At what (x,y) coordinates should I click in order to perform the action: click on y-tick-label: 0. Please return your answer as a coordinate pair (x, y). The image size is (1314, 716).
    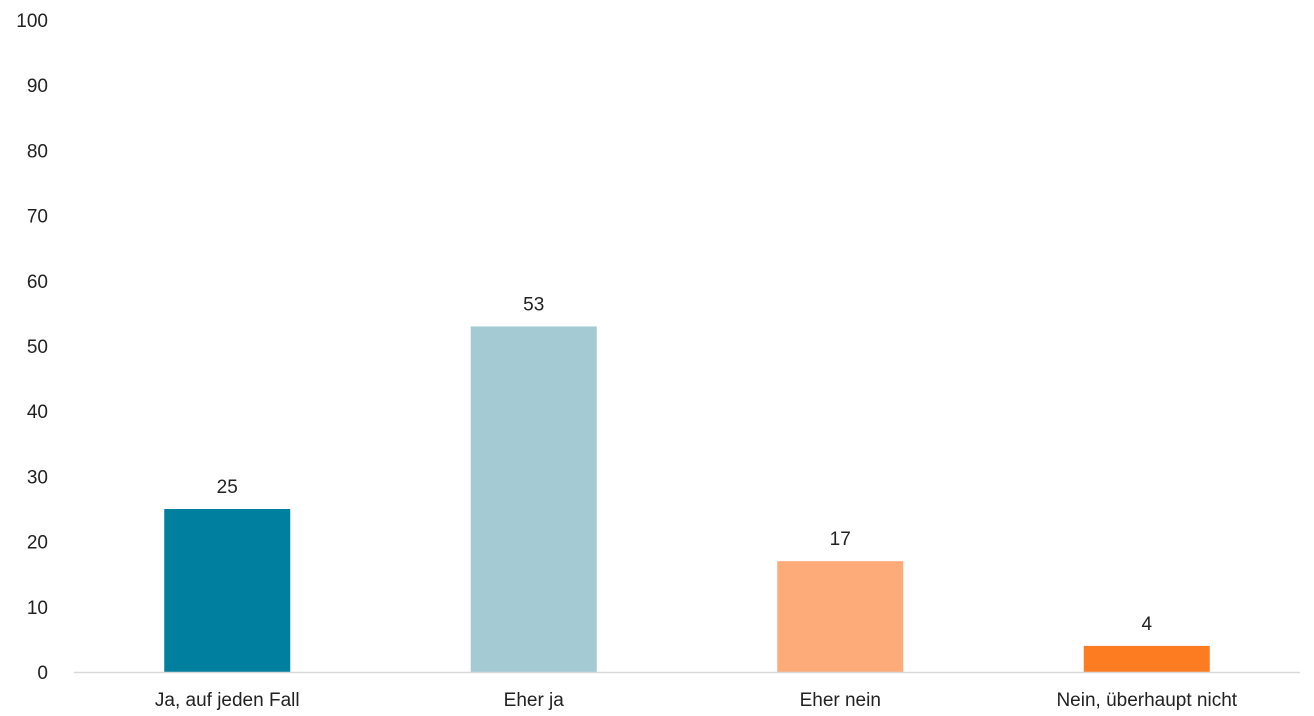
    Looking at the image, I should click on (42, 673).